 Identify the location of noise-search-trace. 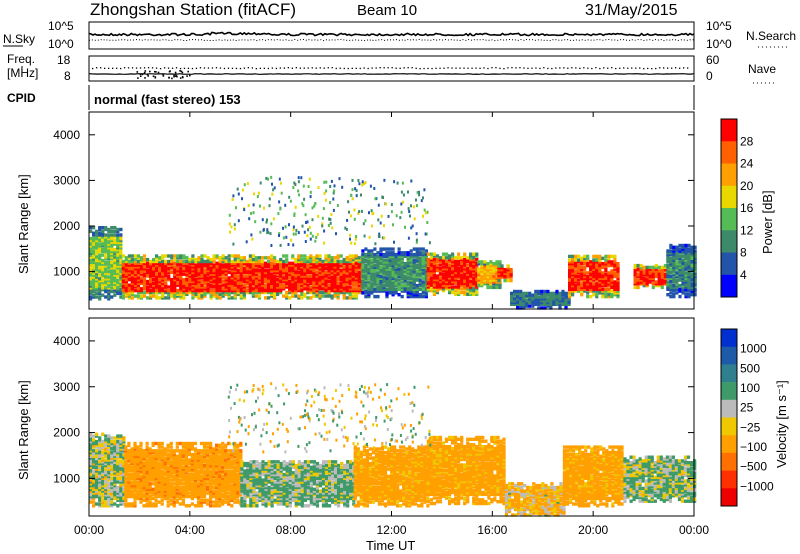
(391, 40).